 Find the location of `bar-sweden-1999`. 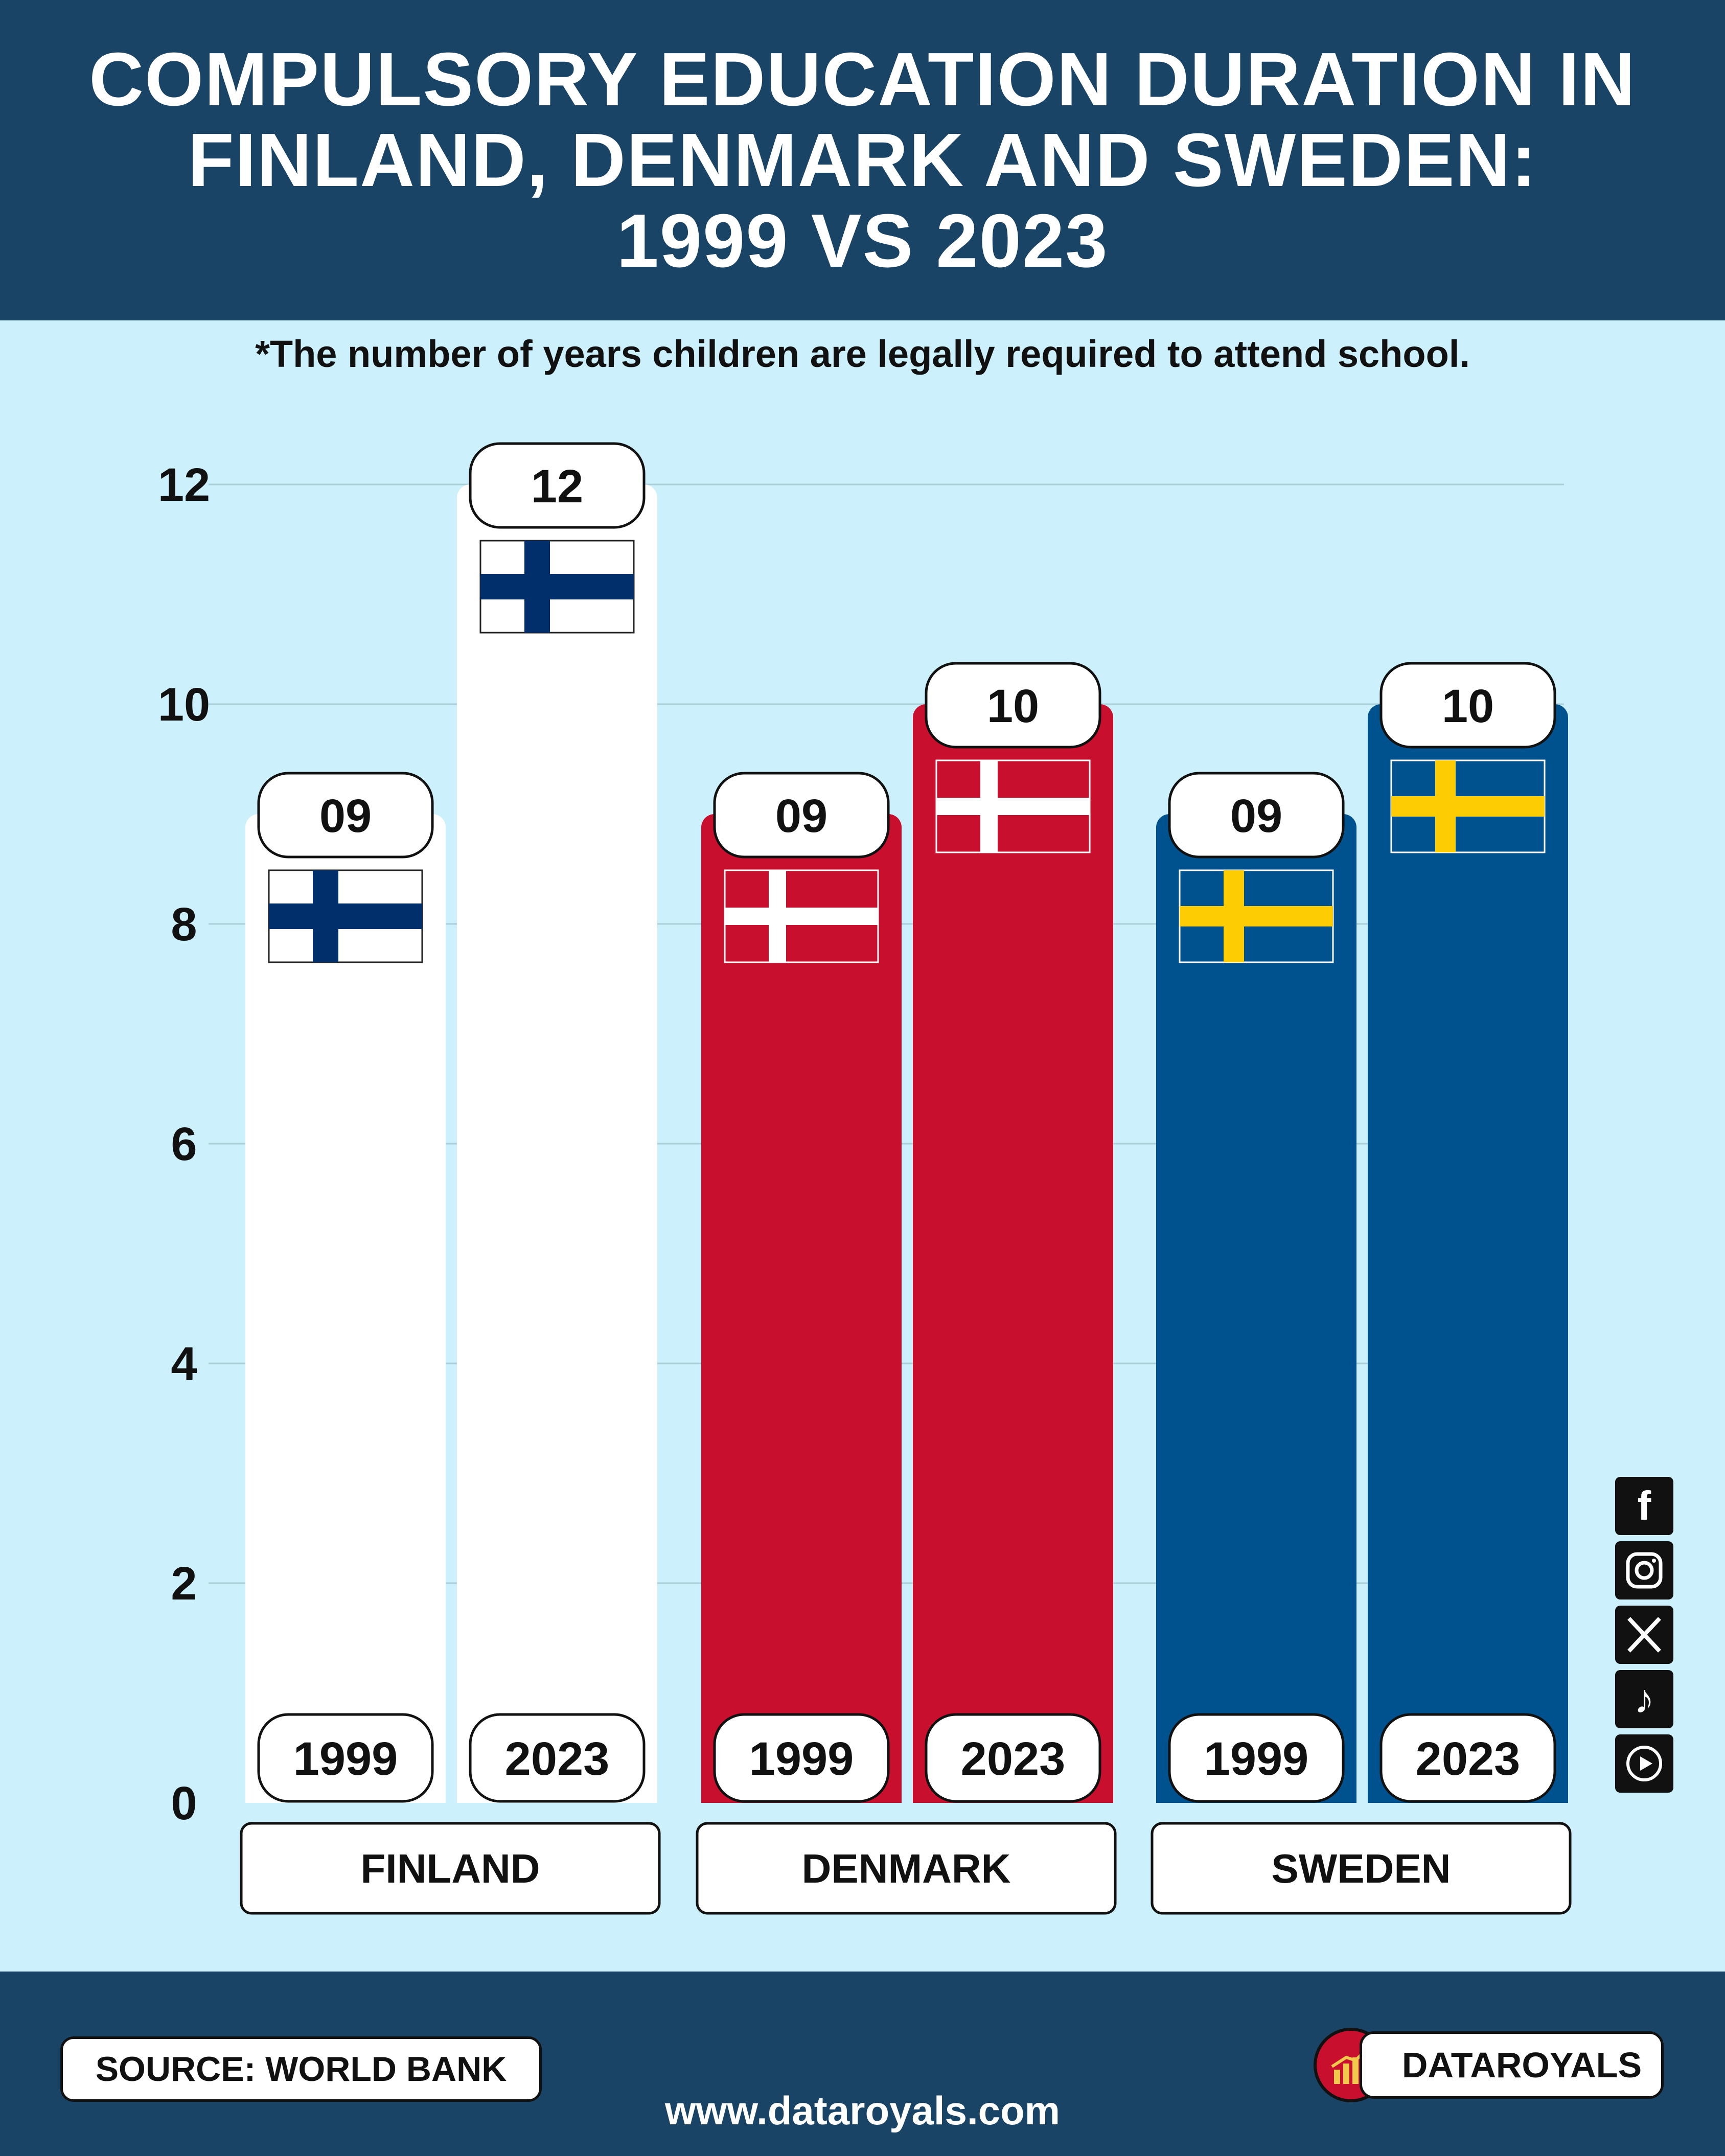

bar-sweden-1999 is located at coordinates (1256, 1308).